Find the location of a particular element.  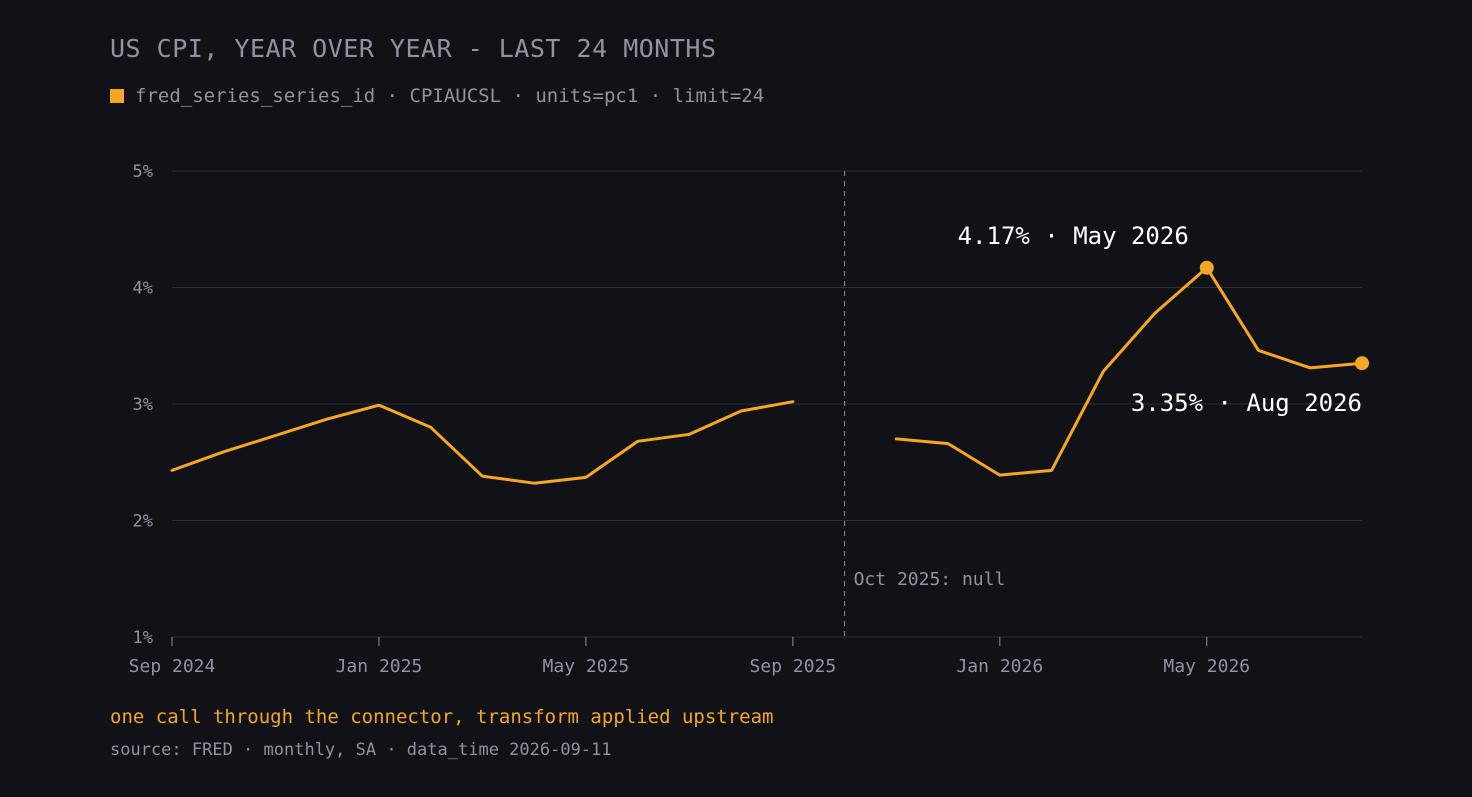

x-tick-label: Jan 2026 is located at coordinates (999, 666).